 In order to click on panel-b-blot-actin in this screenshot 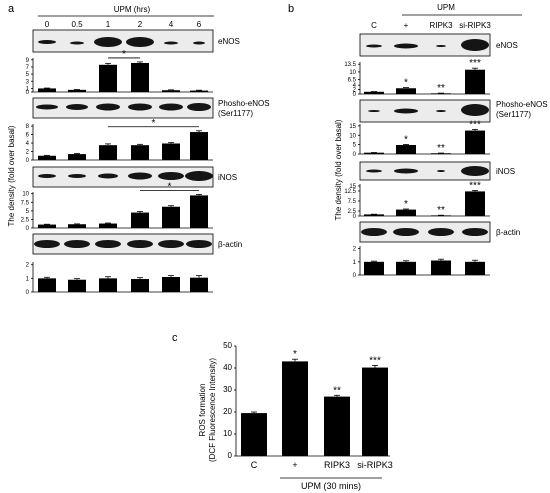, I will do `click(425, 232)`.